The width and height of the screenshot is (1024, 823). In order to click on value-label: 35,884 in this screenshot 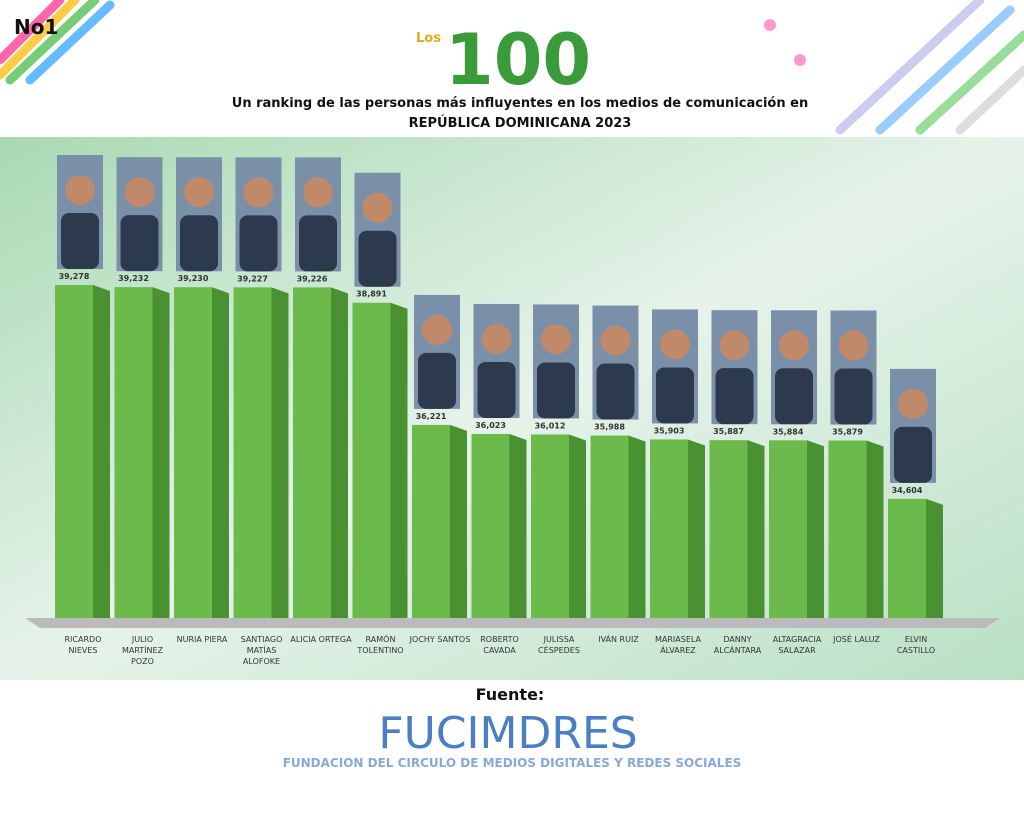, I will do `click(788, 431)`.